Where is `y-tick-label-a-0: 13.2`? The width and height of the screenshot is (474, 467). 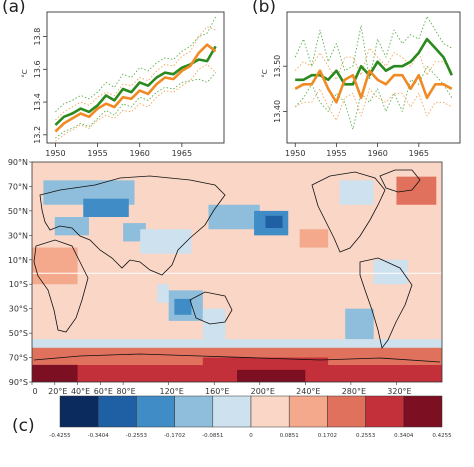
y-tick-label-a-0: 13.2 is located at coordinates (37, 135).